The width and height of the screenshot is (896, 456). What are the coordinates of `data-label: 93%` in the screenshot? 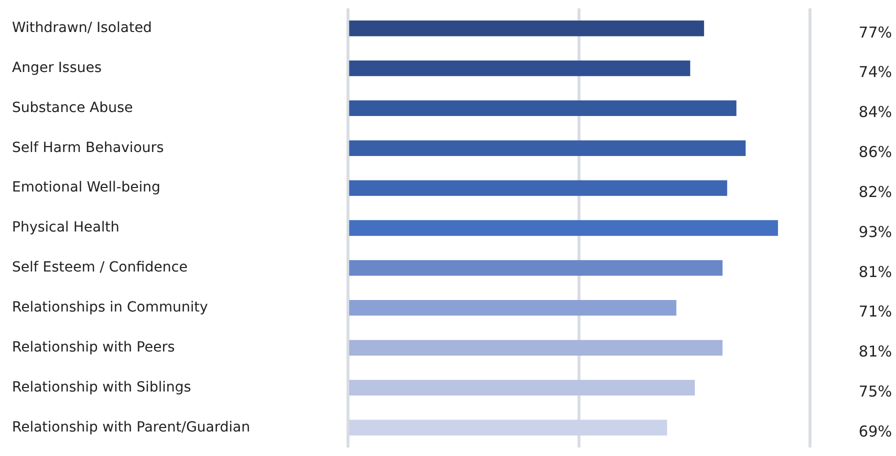 It's located at (875, 231).